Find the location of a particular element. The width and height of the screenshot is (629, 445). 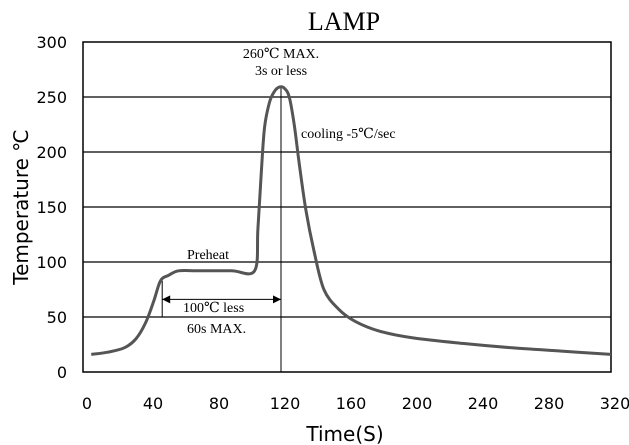

x-tick-labels: 0 40 80 120 160 200 240 280 320 is located at coordinates (355, 403).